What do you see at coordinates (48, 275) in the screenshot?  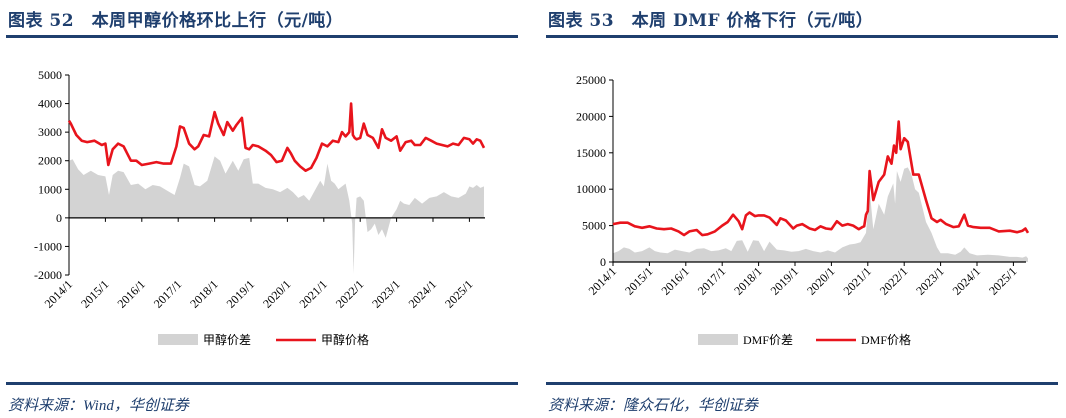 I see `y-tick-label: -2000` at bounding box center [48, 275].